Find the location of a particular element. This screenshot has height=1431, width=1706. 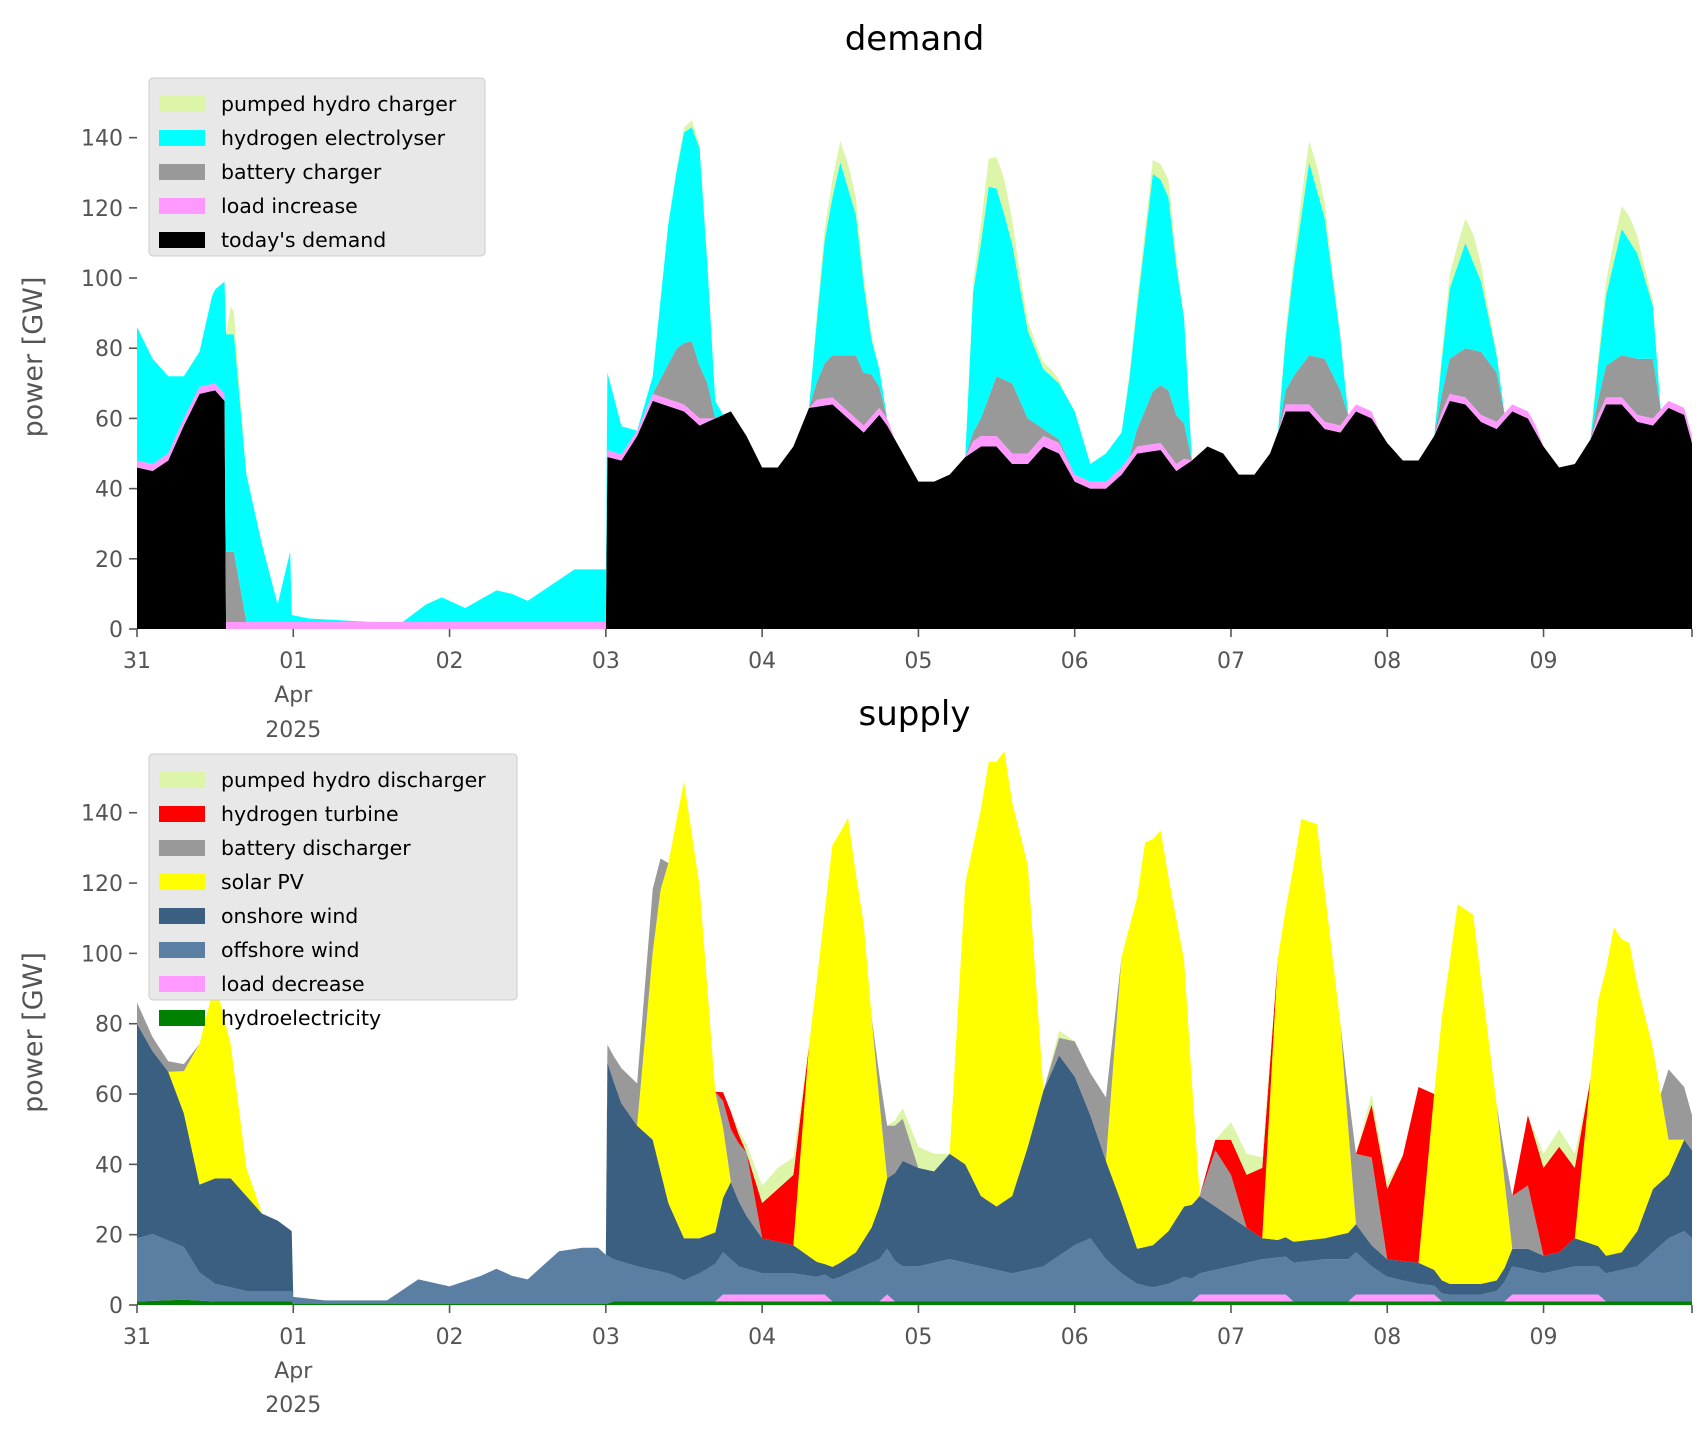

legend-item-hydrogen-electrolyser: hydrogen electrolyser is located at coordinates (302, 138).